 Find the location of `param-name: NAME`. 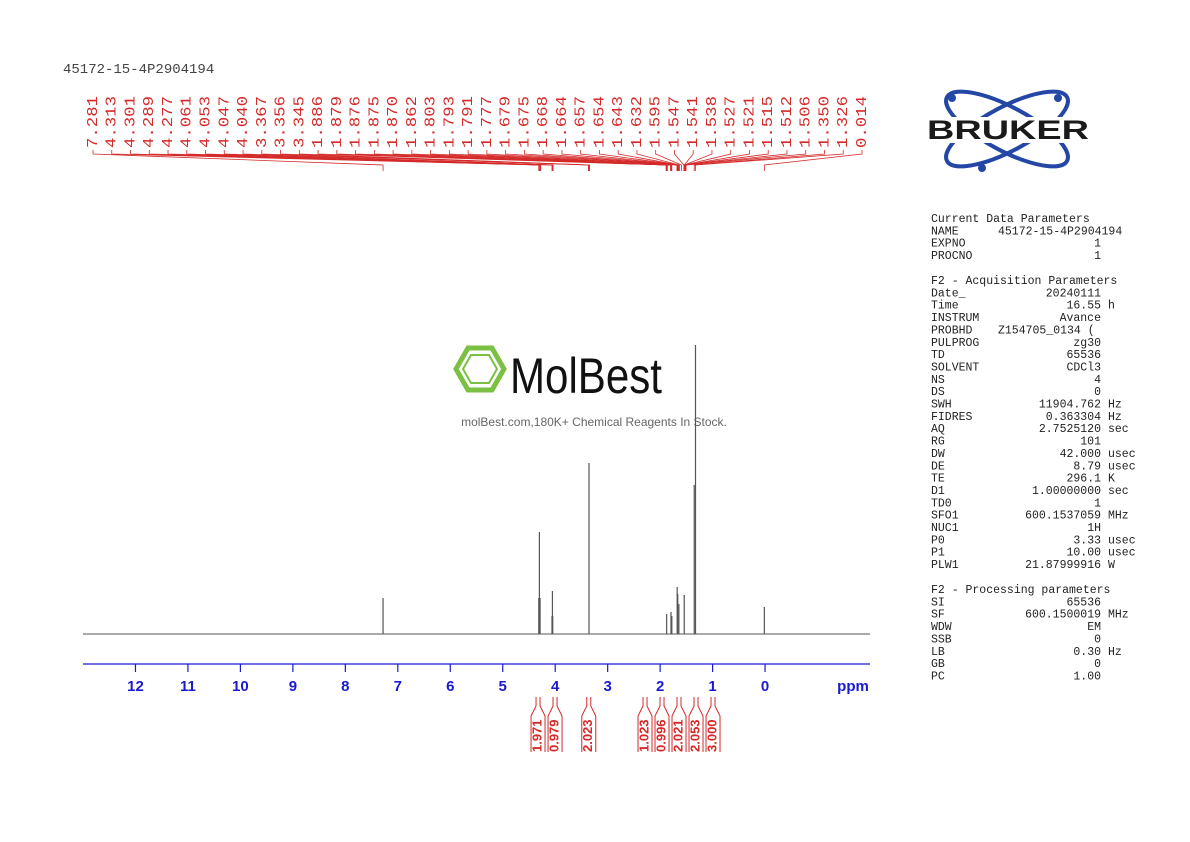

param-name: NAME is located at coordinates (945, 231).